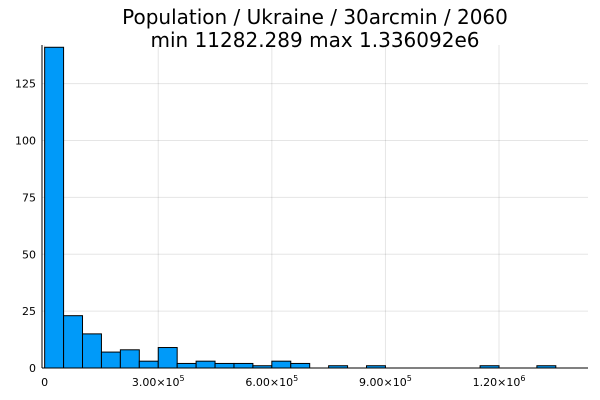  I want to click on chart-title-line1: Population / Ukraine / 30arcmin / 2060, so click(315, 17).